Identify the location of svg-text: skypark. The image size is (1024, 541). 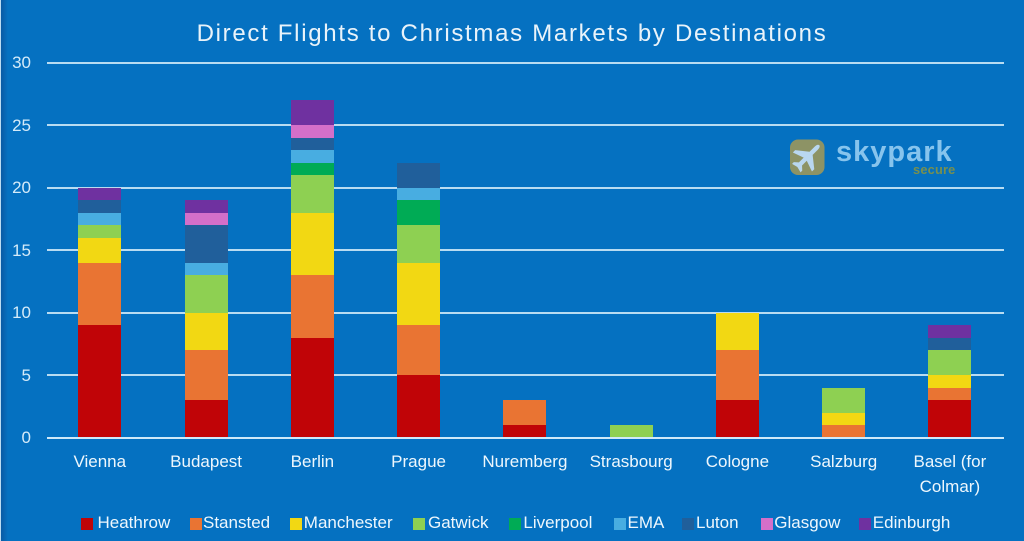
(894, 152).